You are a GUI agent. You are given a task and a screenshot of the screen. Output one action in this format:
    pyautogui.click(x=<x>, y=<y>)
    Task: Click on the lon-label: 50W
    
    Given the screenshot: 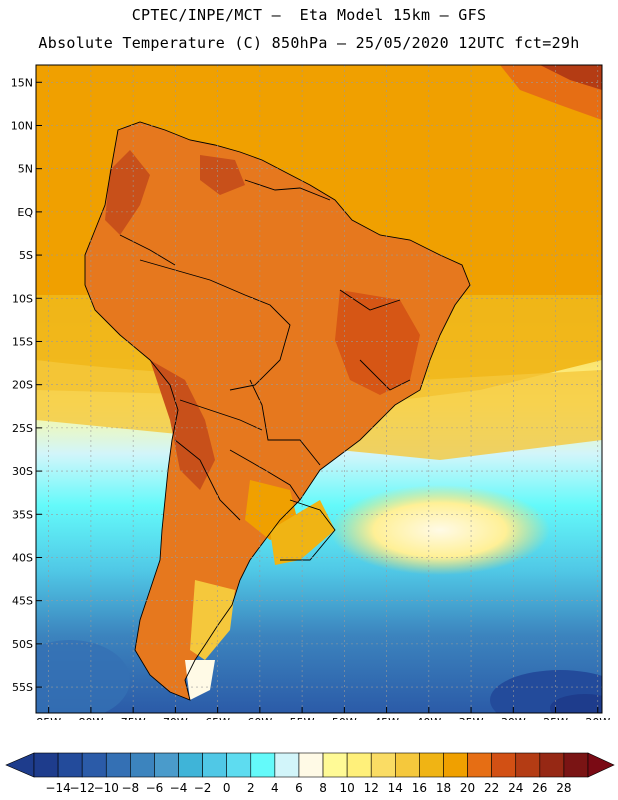 What is the action you would take?
    pyautogui.click(x=344, y=718)
    